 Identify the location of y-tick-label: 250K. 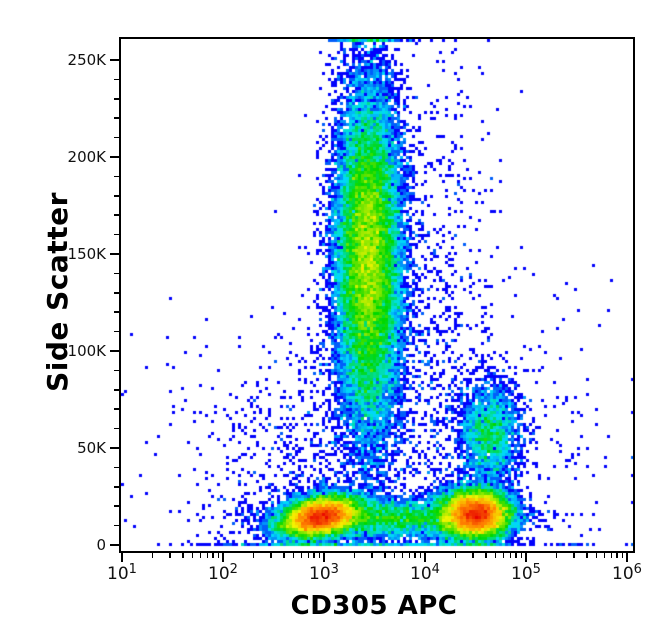
(86, 60).